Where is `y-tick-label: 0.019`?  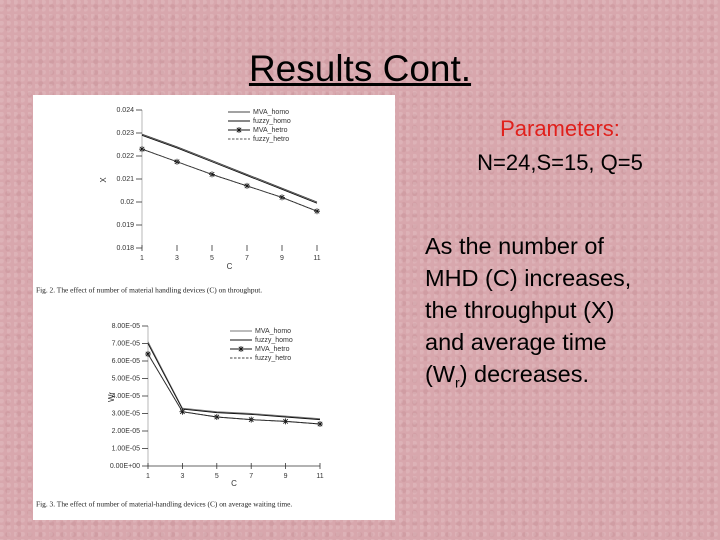
y-tick-label: 0.019 is located at coordinates (125, 225).